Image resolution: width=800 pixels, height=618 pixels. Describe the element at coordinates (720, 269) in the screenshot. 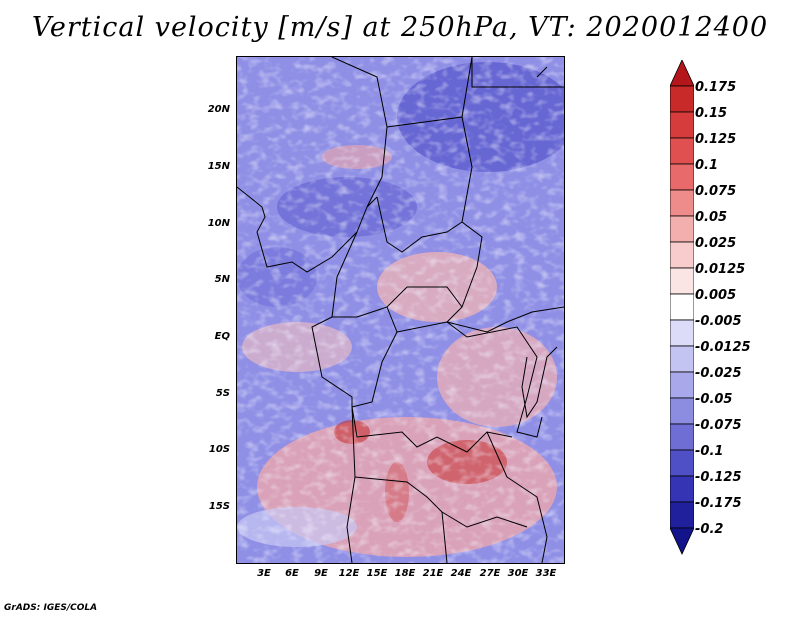

I see `colorbar-label: 0.0125` at that location.